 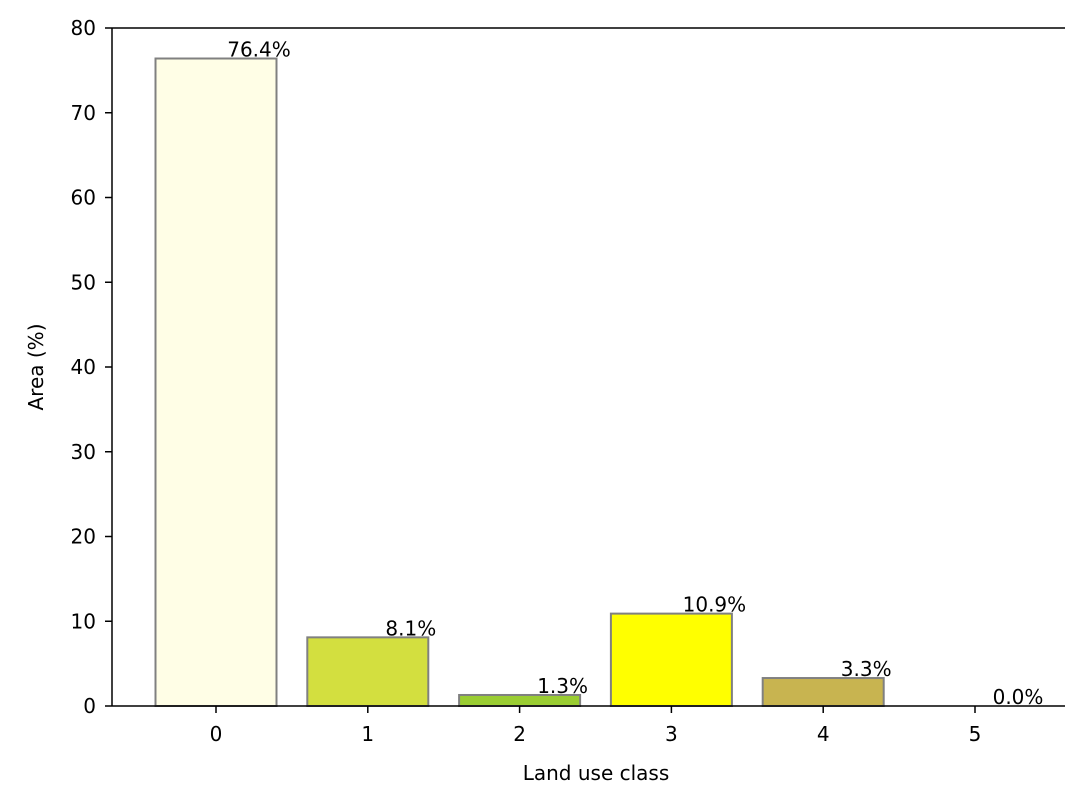 I want to click on x-tick-label-3: 3, so click(x=671, y=734).